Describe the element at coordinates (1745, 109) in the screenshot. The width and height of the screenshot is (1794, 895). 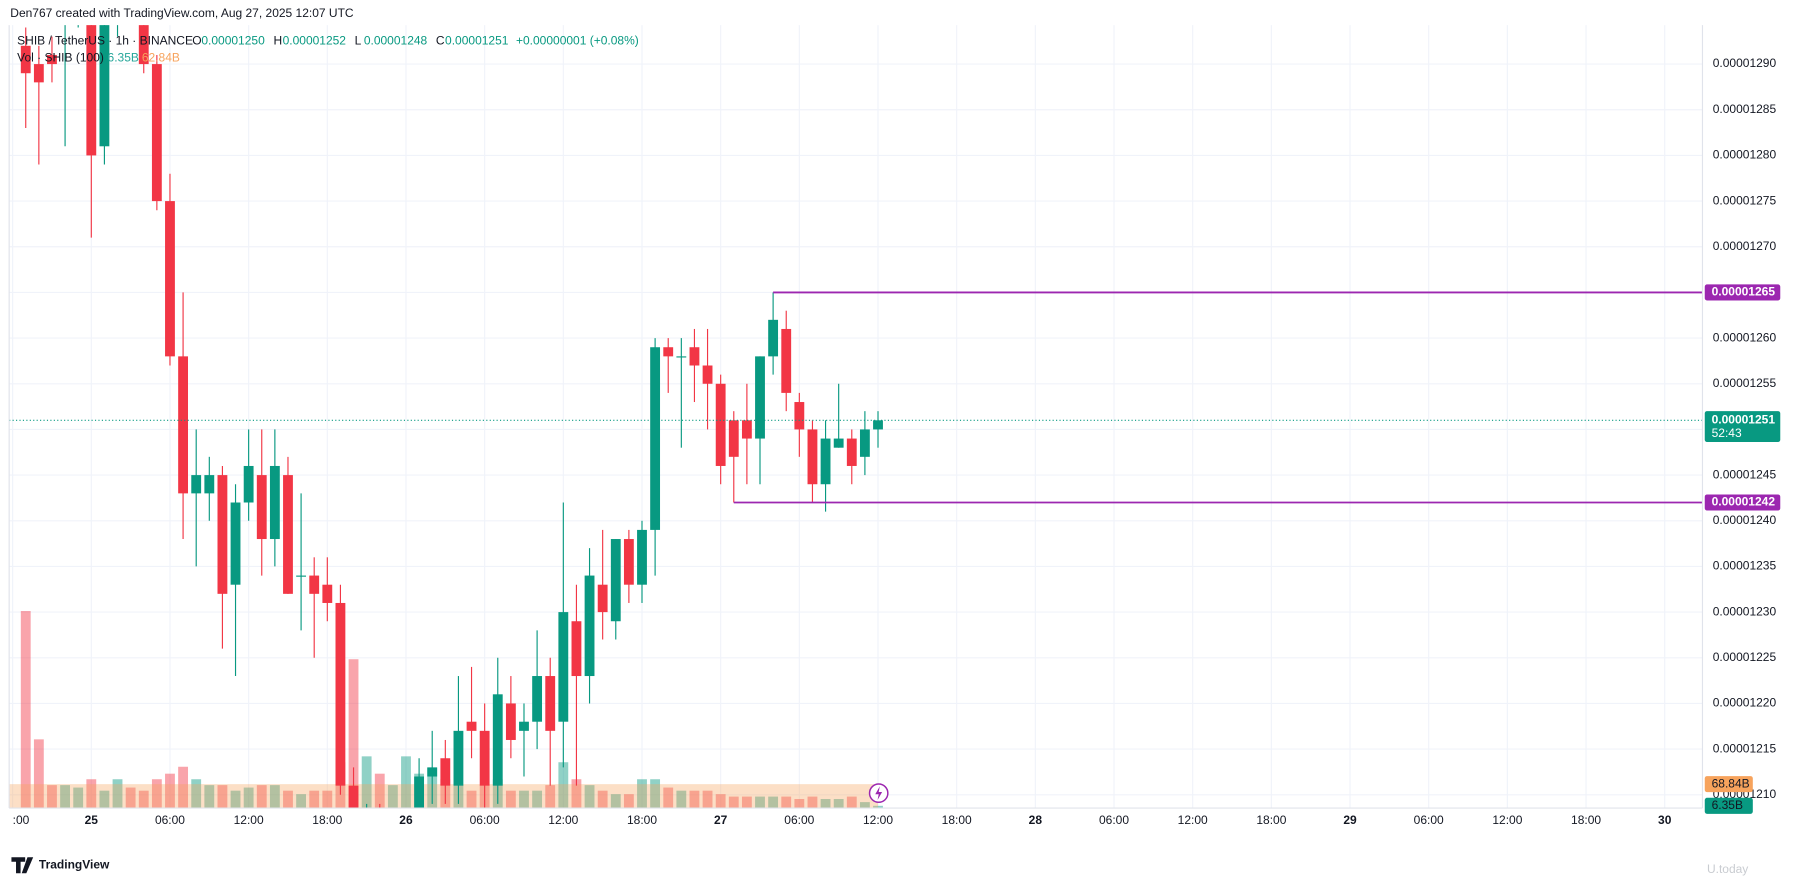
I see `y-tick-label: 0.00001285` at that location.